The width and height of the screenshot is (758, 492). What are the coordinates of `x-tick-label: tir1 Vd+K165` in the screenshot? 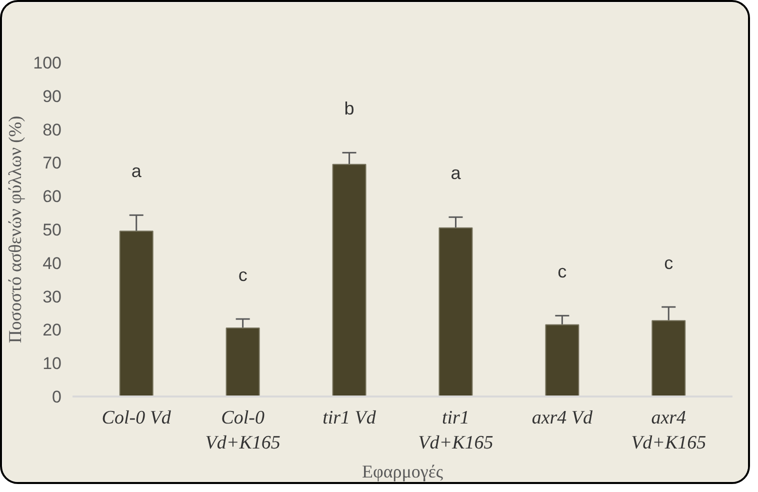 It's located at (456, 431).